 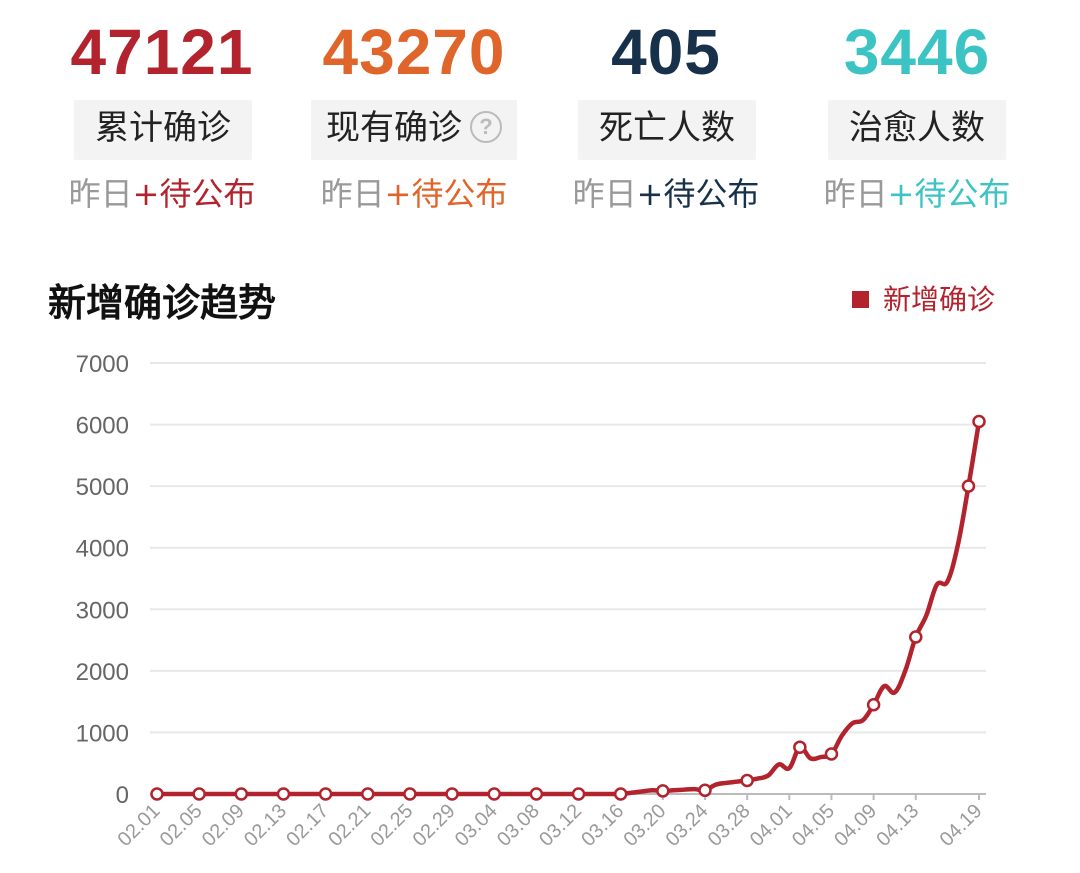 I want to click on stat-value: 3446, so click(x=917, y=52).